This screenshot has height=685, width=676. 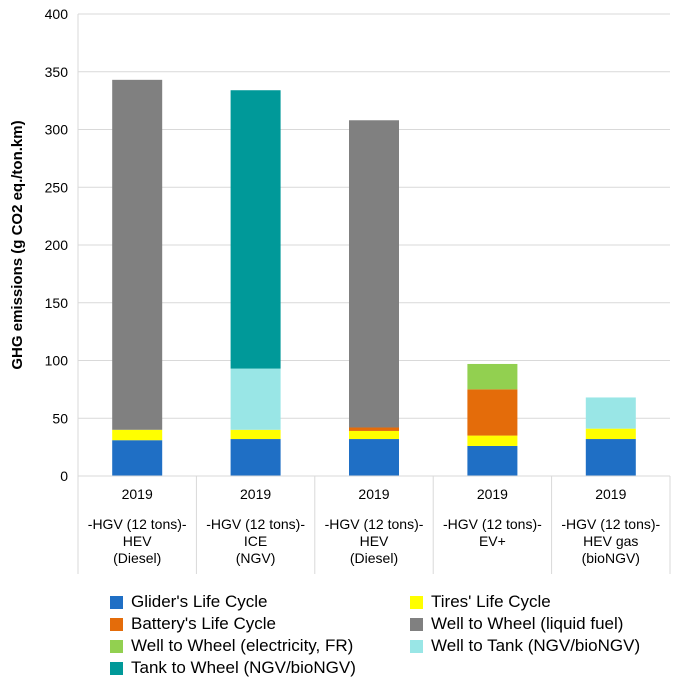 I want to click on y-tick-labels: 0 50 100 150 200 250 300 350 400, so click(x=57, y=245).